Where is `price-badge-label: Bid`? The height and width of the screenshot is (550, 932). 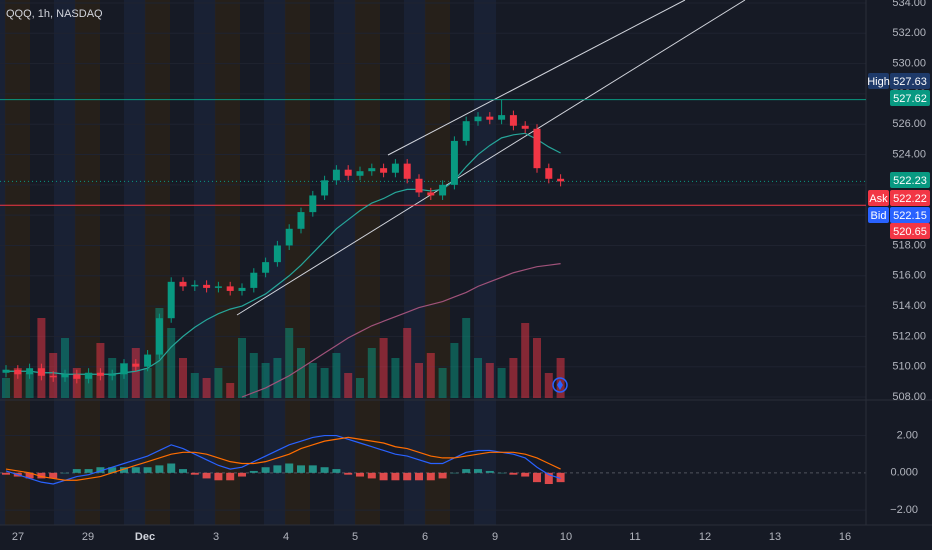
price-badge-label: Bid is located at coordinates (879, 216).